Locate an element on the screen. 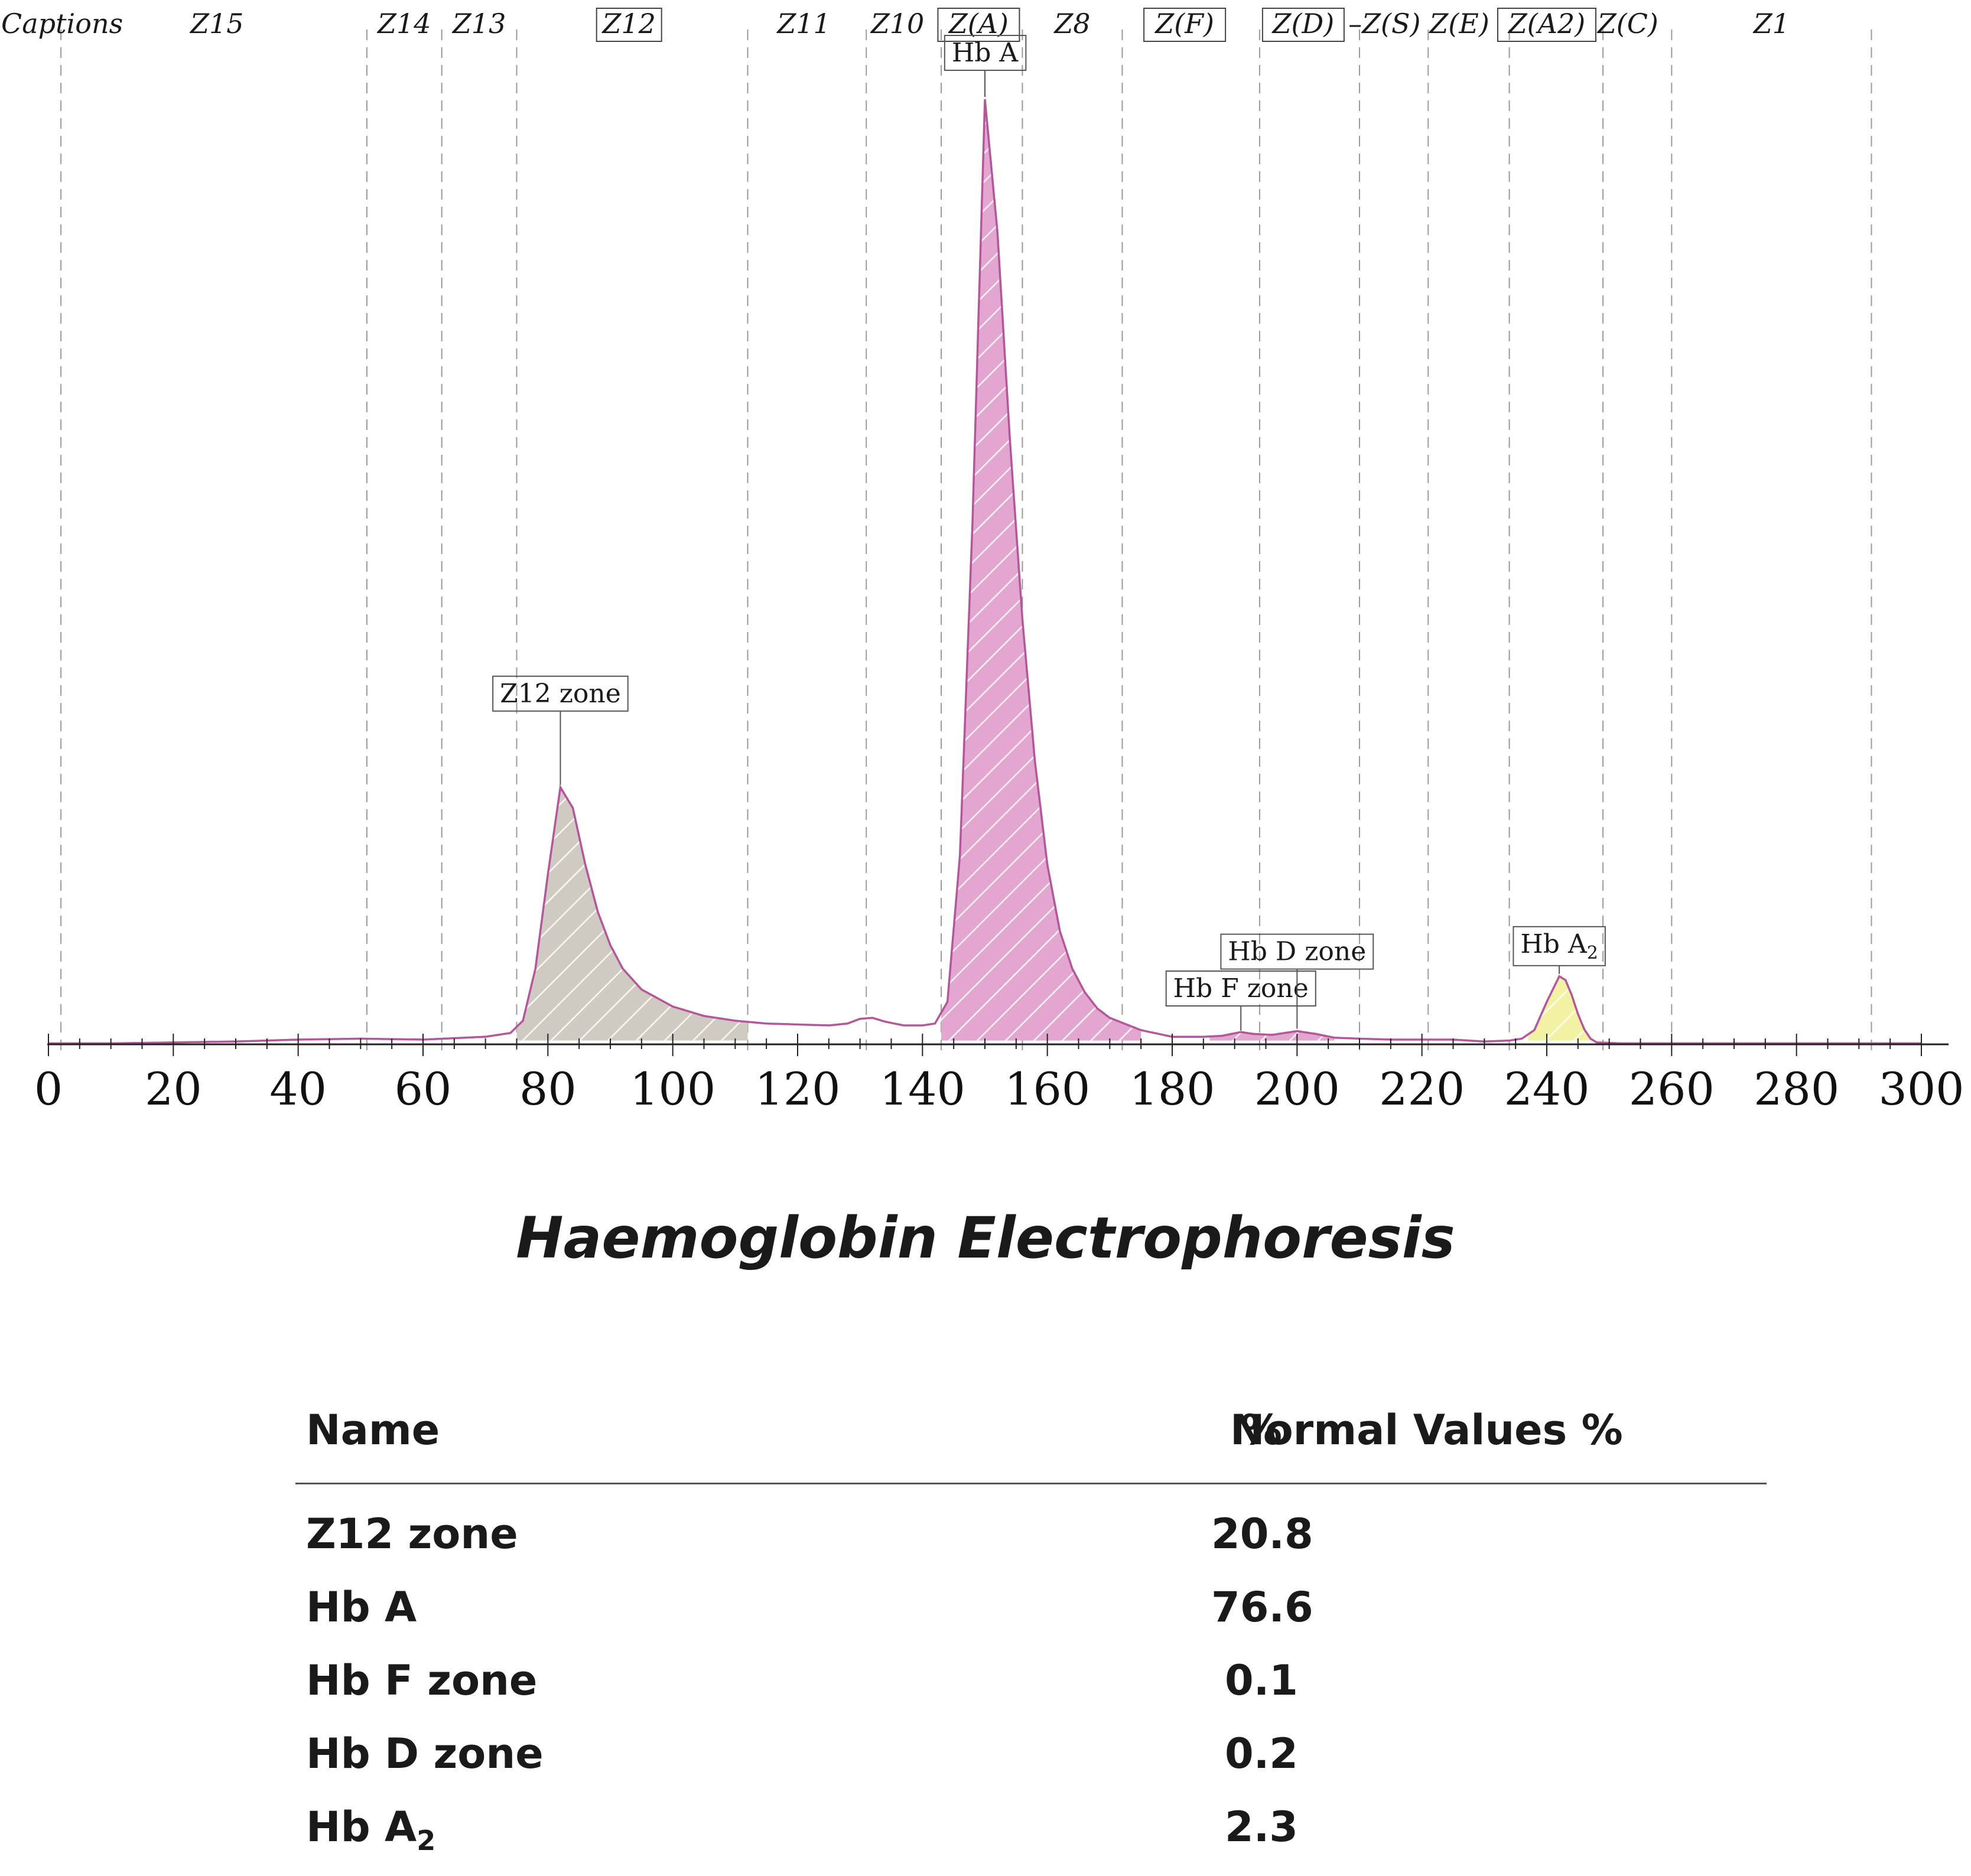  x-tick-label: 160 is located at coordinates (1047, 1089).